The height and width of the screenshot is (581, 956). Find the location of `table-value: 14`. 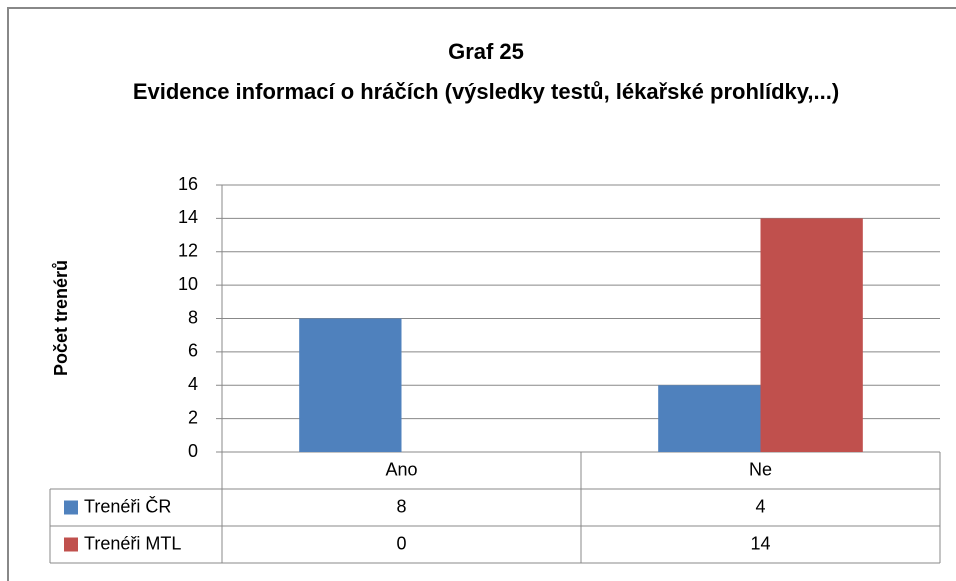

table-value: 14 is located at coordinates (760, 543).